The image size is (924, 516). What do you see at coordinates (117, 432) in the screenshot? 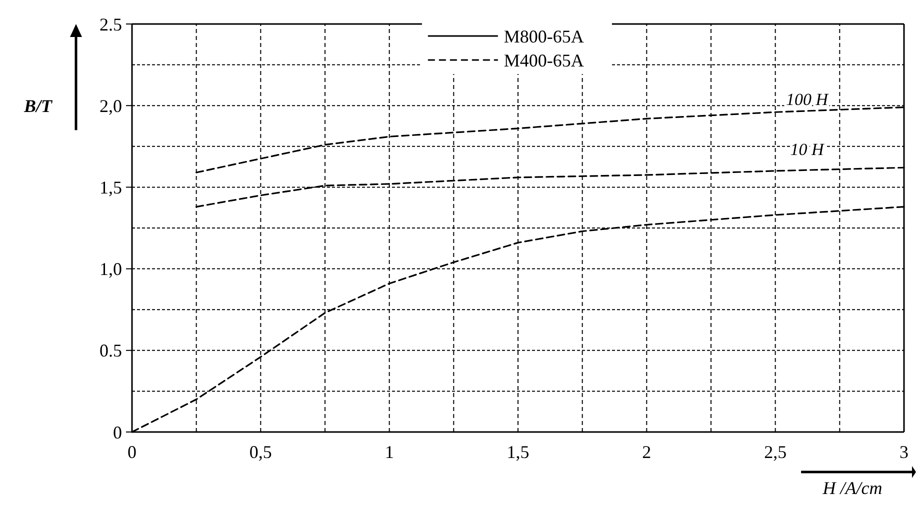
I see `y-tick-label: 0` at bounding box center [117, 432].